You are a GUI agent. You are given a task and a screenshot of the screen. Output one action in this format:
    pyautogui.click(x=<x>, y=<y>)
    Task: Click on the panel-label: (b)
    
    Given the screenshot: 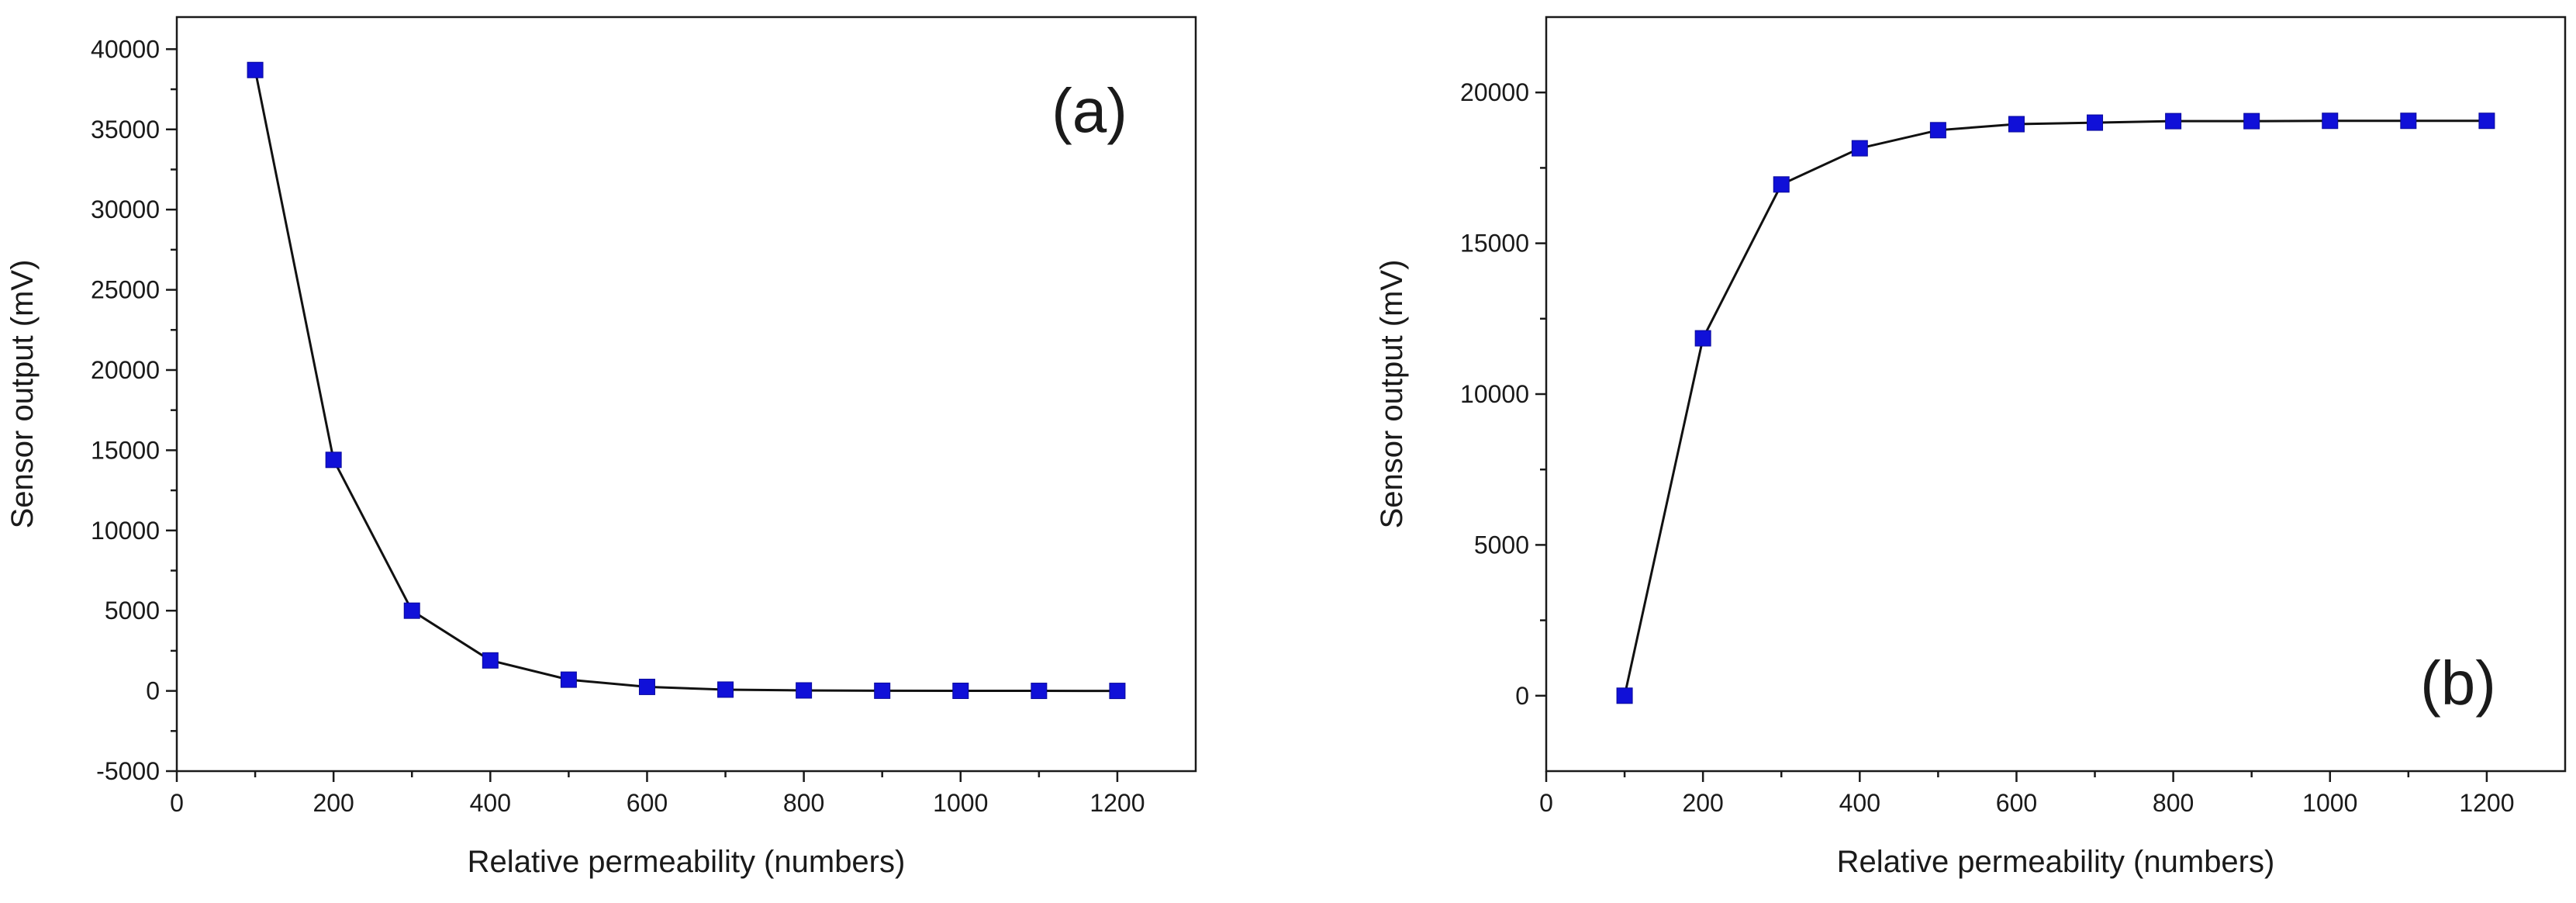 What is the action you would take?
    pyautogui.click(x=2458, y=683)
    